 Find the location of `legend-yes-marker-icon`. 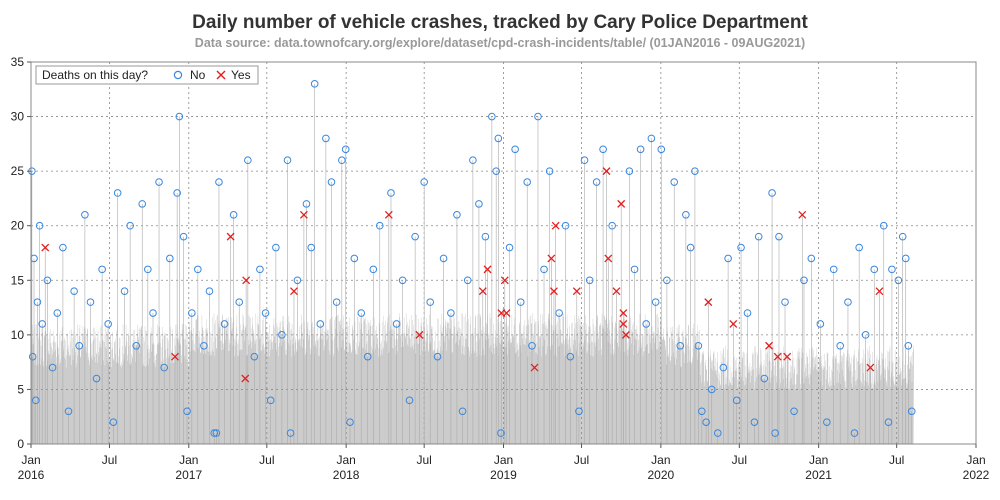

legend-yes-marker-icon is located at coordinates (221, 75).